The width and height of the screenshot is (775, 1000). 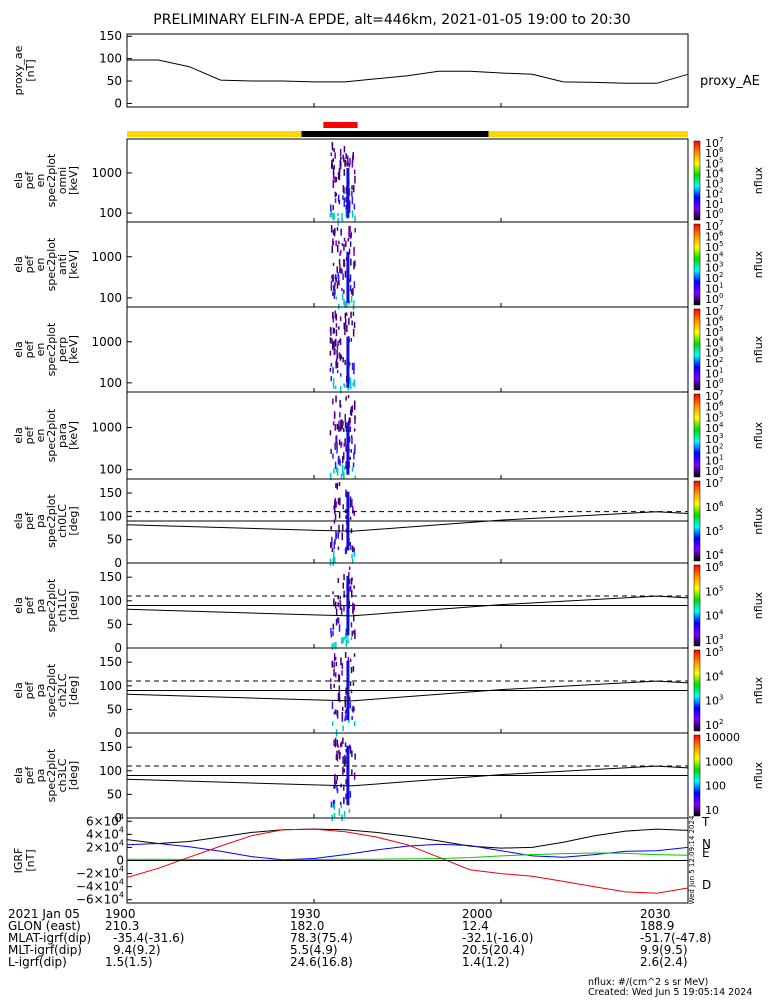 I want to click on colorbar-tick-label: 10000, so click(x=722, y=737).